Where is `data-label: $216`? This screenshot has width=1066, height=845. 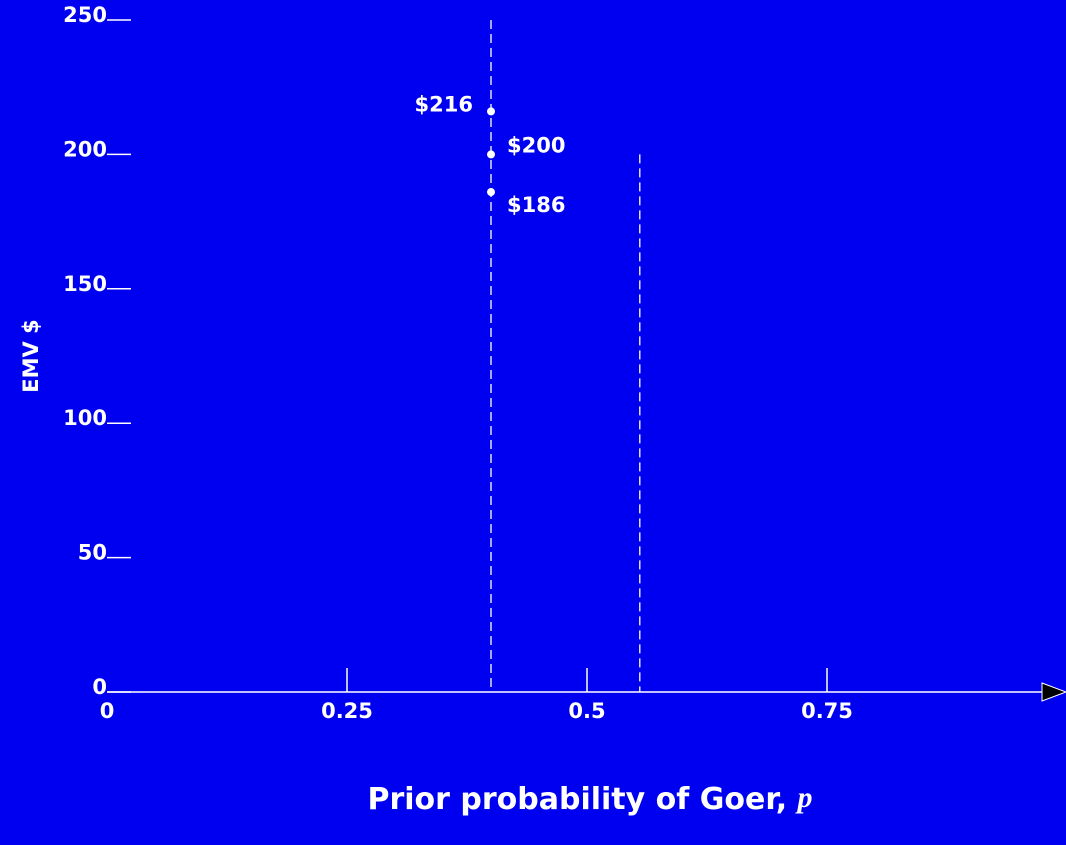 data-label: $216 is located at coordinates (444, 104).